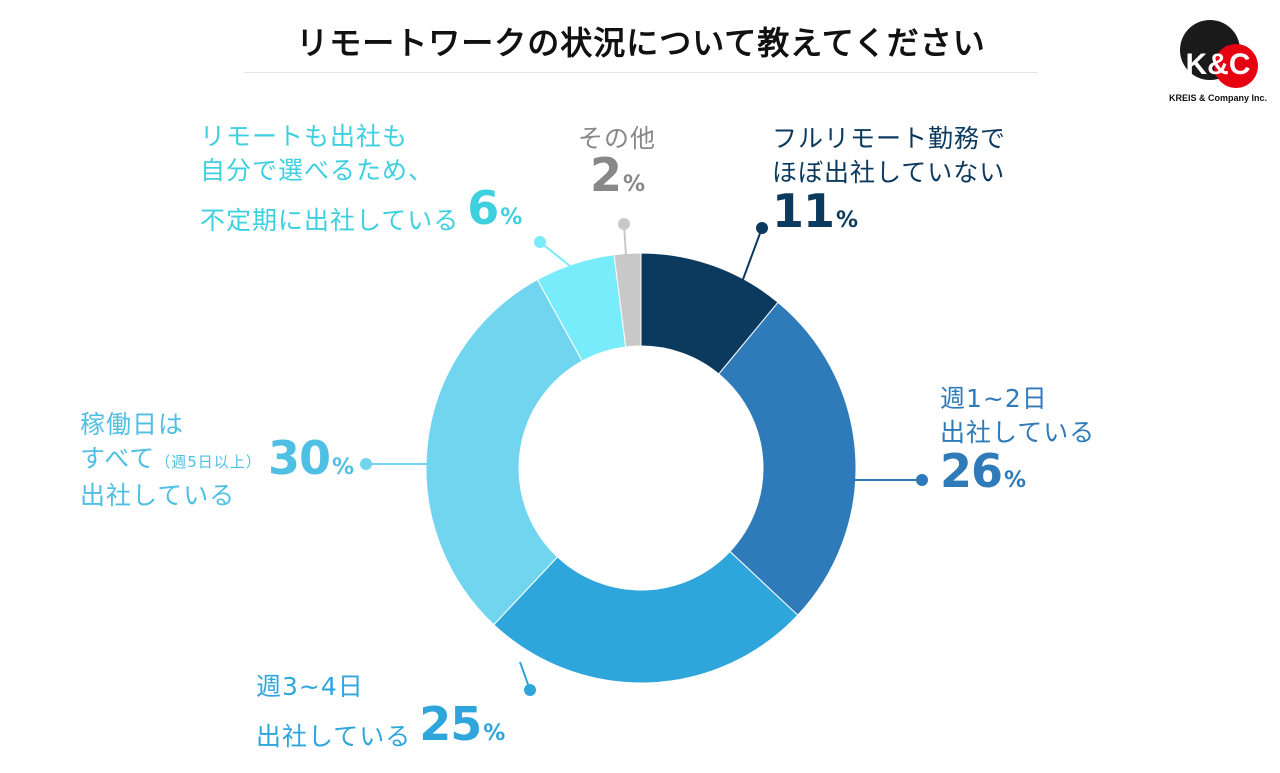 The image size is (1280, 773). Describe the element at coordinates (922, 480) in the screenshot. I see `leader-dot-1-2-days` at that location.